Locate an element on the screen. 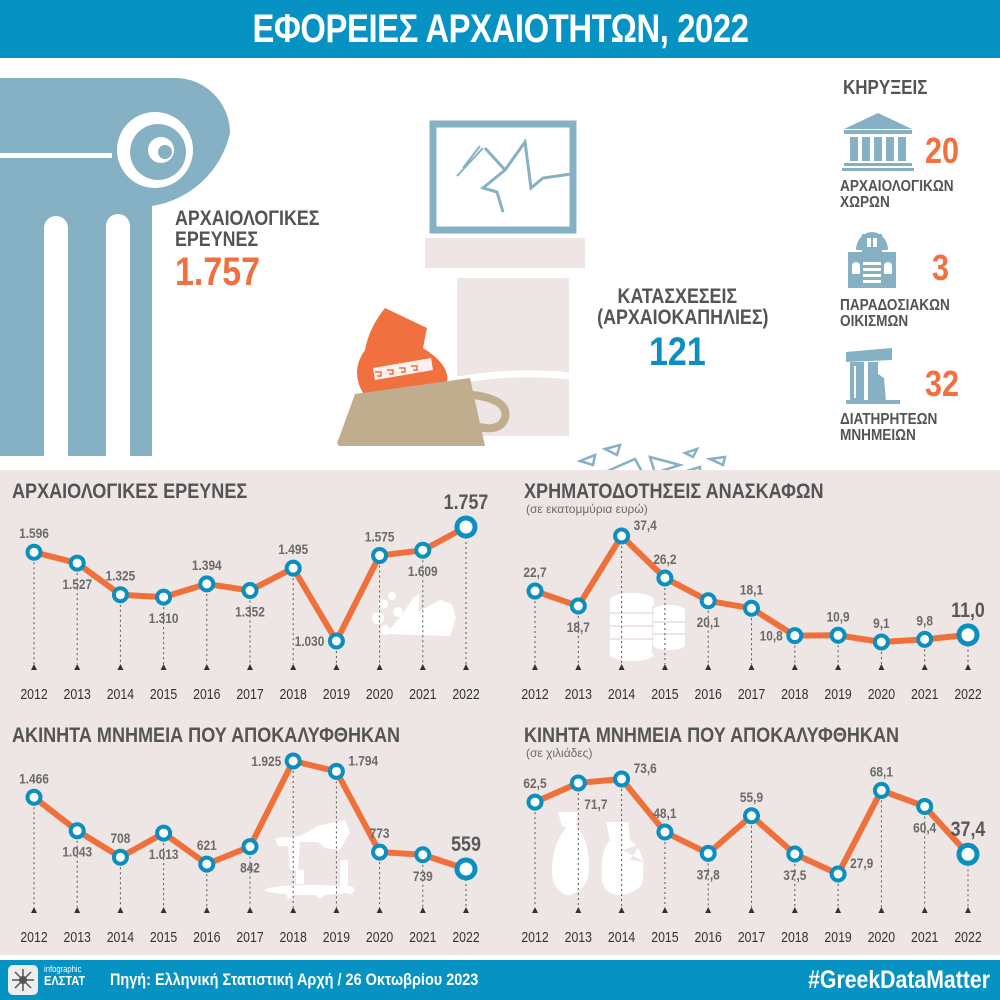 This screenshot has height=1000, width=1000. glass-shards-icon is located at coordinates (651, 461).